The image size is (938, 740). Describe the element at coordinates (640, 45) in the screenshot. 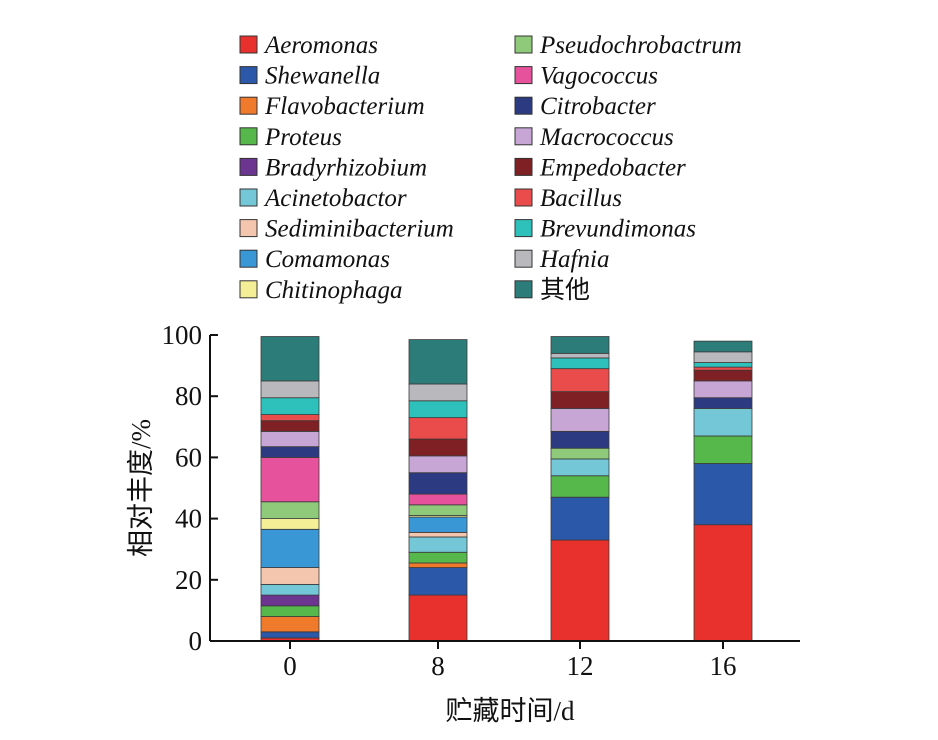

I see `legend-label: Pseudochrobactrum` at that location.